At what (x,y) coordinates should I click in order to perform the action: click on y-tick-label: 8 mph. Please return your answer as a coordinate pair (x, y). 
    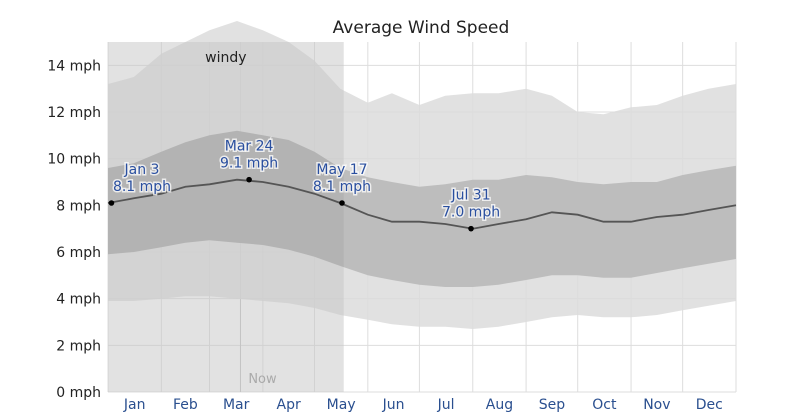
    Looking at the image, I should click on (78, 206).